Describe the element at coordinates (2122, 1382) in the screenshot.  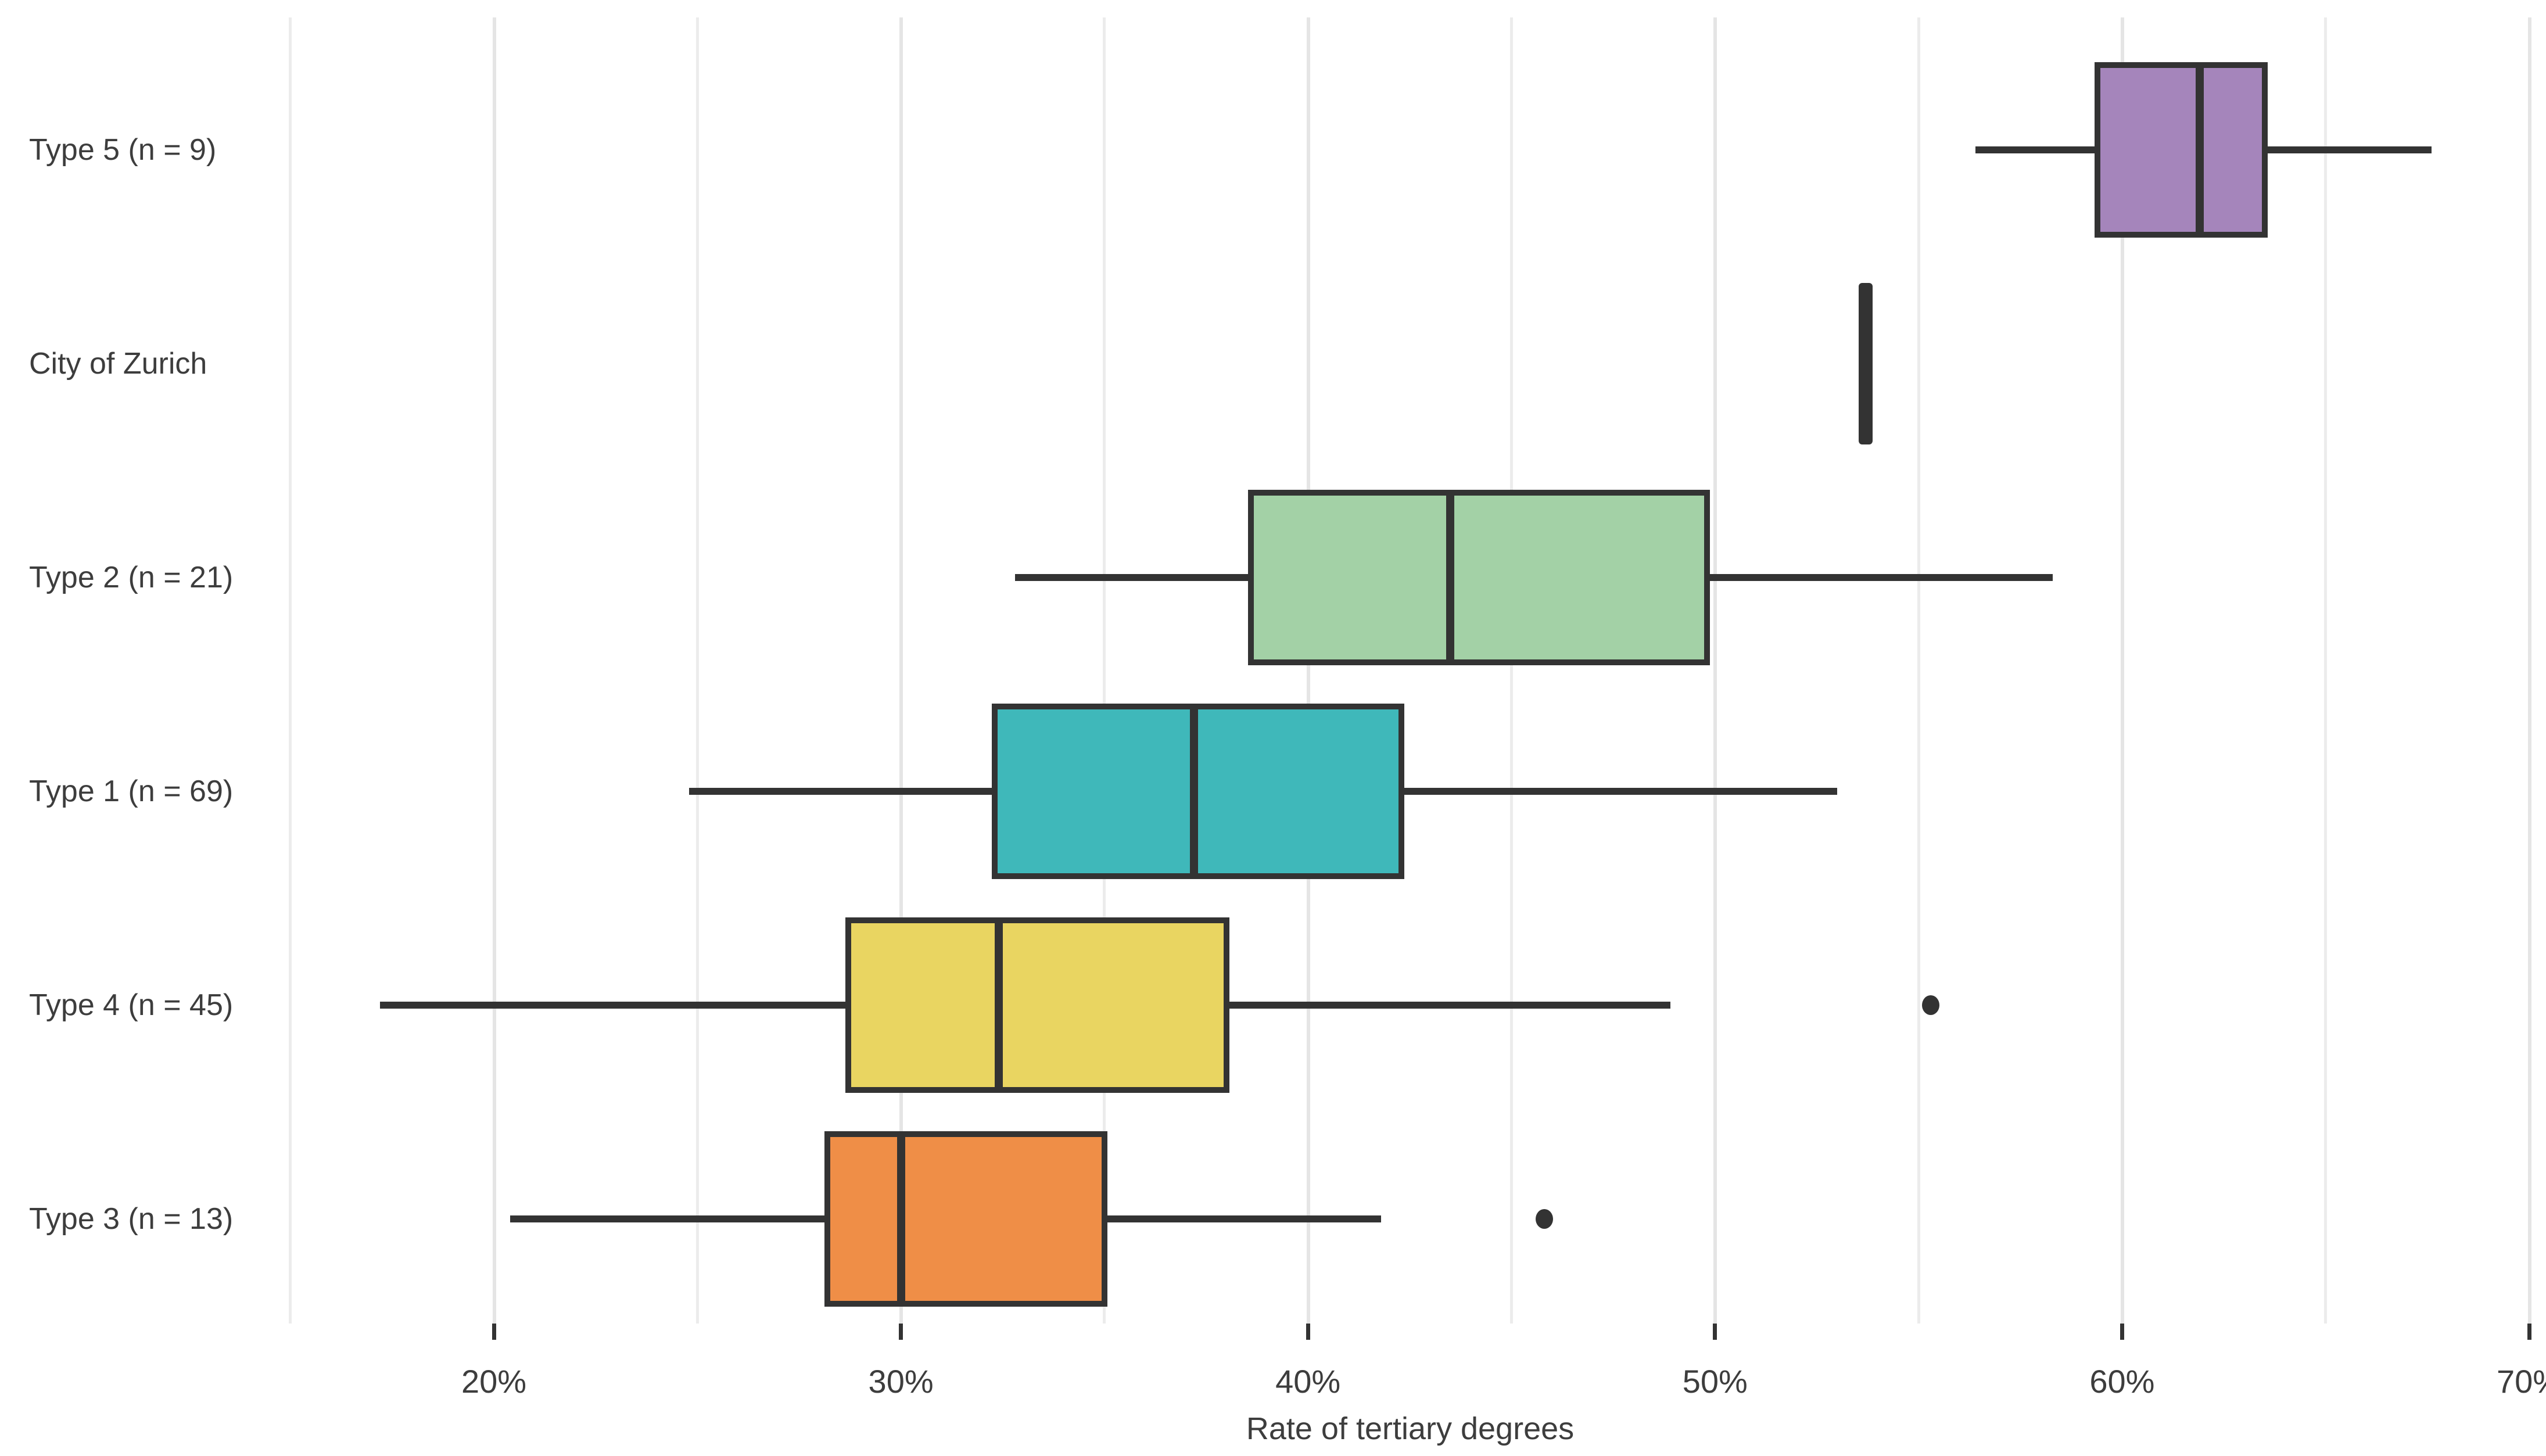
I see `x-tick-label: 60%` at that location.